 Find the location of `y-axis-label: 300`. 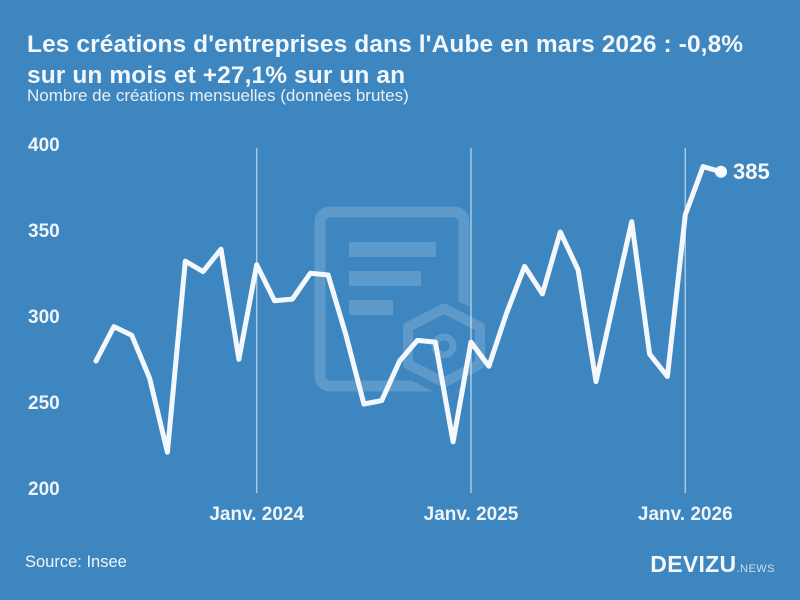

y-axis-label: 300 is located at coordinates (44, 317).